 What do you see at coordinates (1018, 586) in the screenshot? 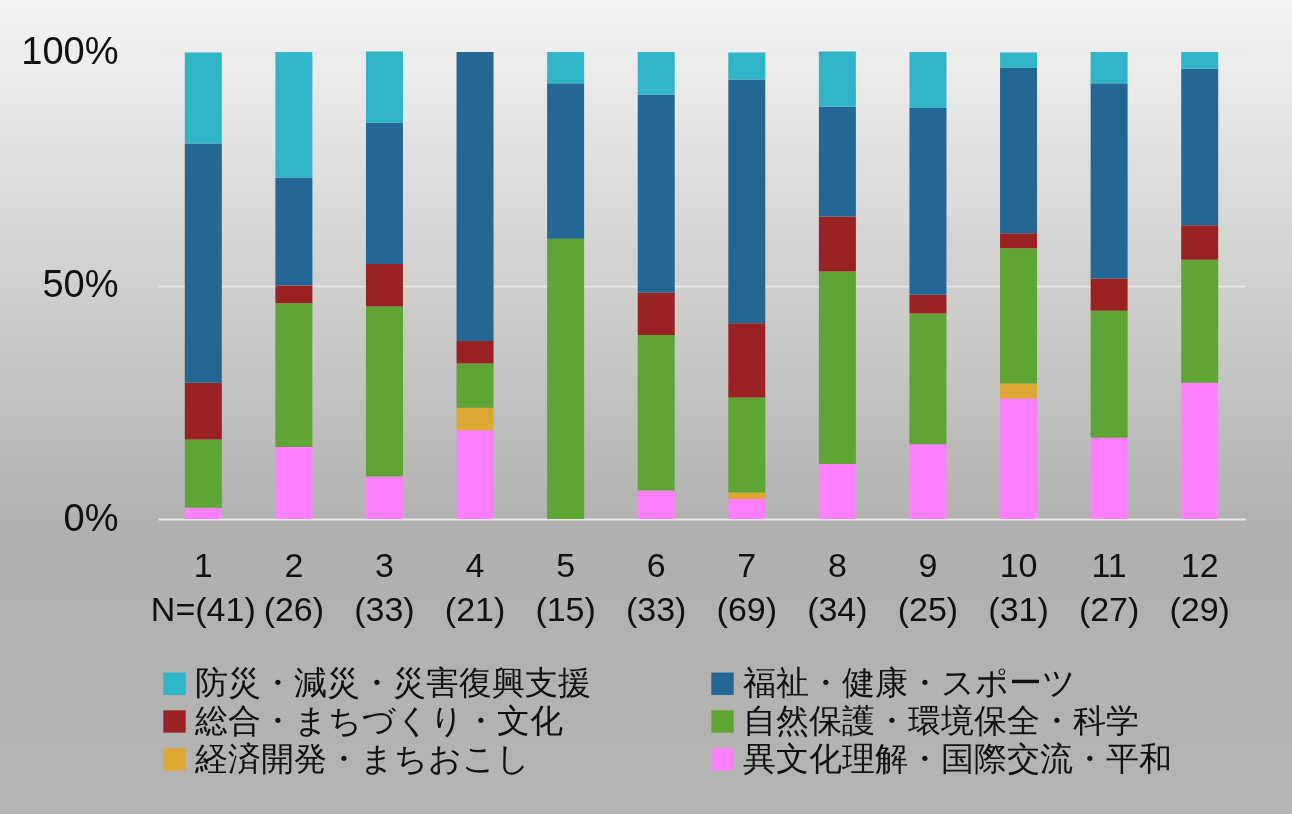
I see `x-tick-label: 10 (31)` at bounding box center [1018, 586].